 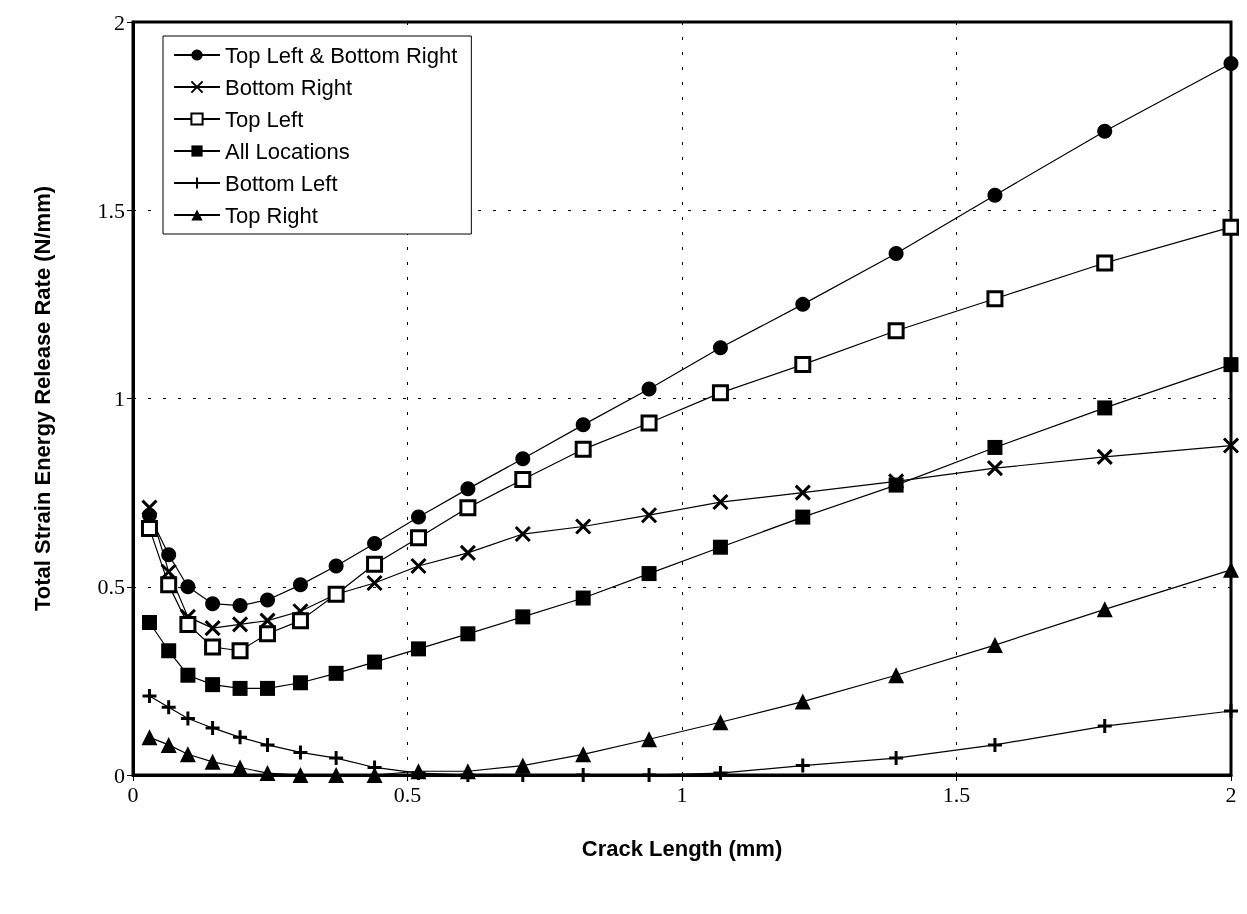 What do you see at coordinates (281, 183) in the screenshot?
I see `legend-label: Bottom Left` at bounding box center [281, 183].